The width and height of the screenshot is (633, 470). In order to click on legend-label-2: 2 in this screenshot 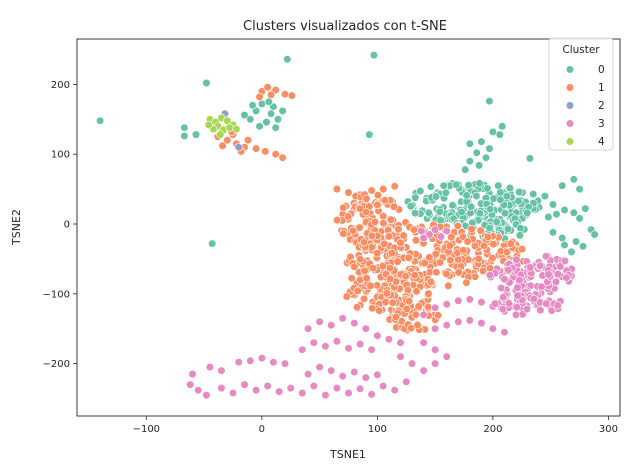, I will do `click(601, 106)`.